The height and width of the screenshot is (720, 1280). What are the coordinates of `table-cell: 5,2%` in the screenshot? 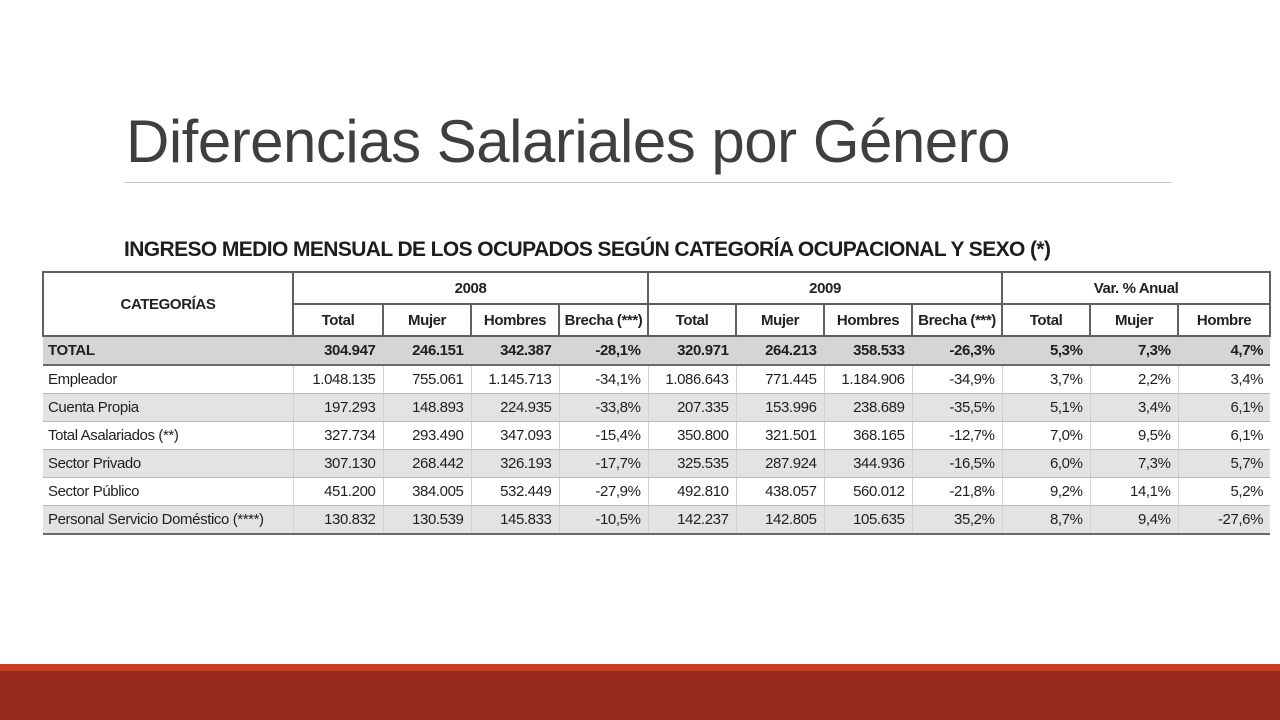 It's located at (1224, 491).